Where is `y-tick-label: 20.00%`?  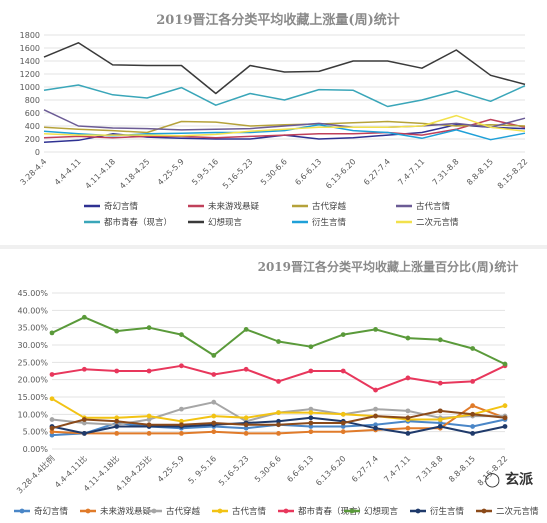
y-tick-label: 20.00% is located at coordinates (32, 380).